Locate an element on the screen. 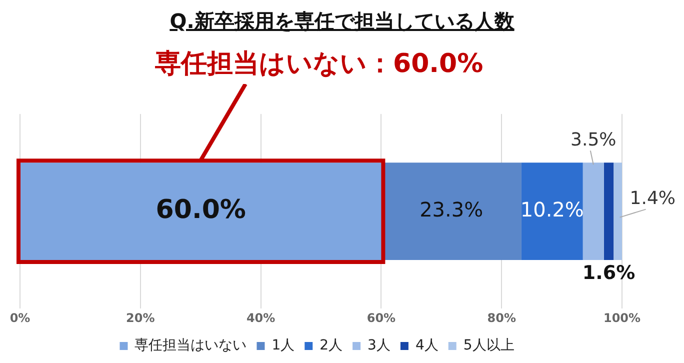 The height and width of the screenshot is (363, 684). data-label: 1.6% is located at coordinates (609, 273).